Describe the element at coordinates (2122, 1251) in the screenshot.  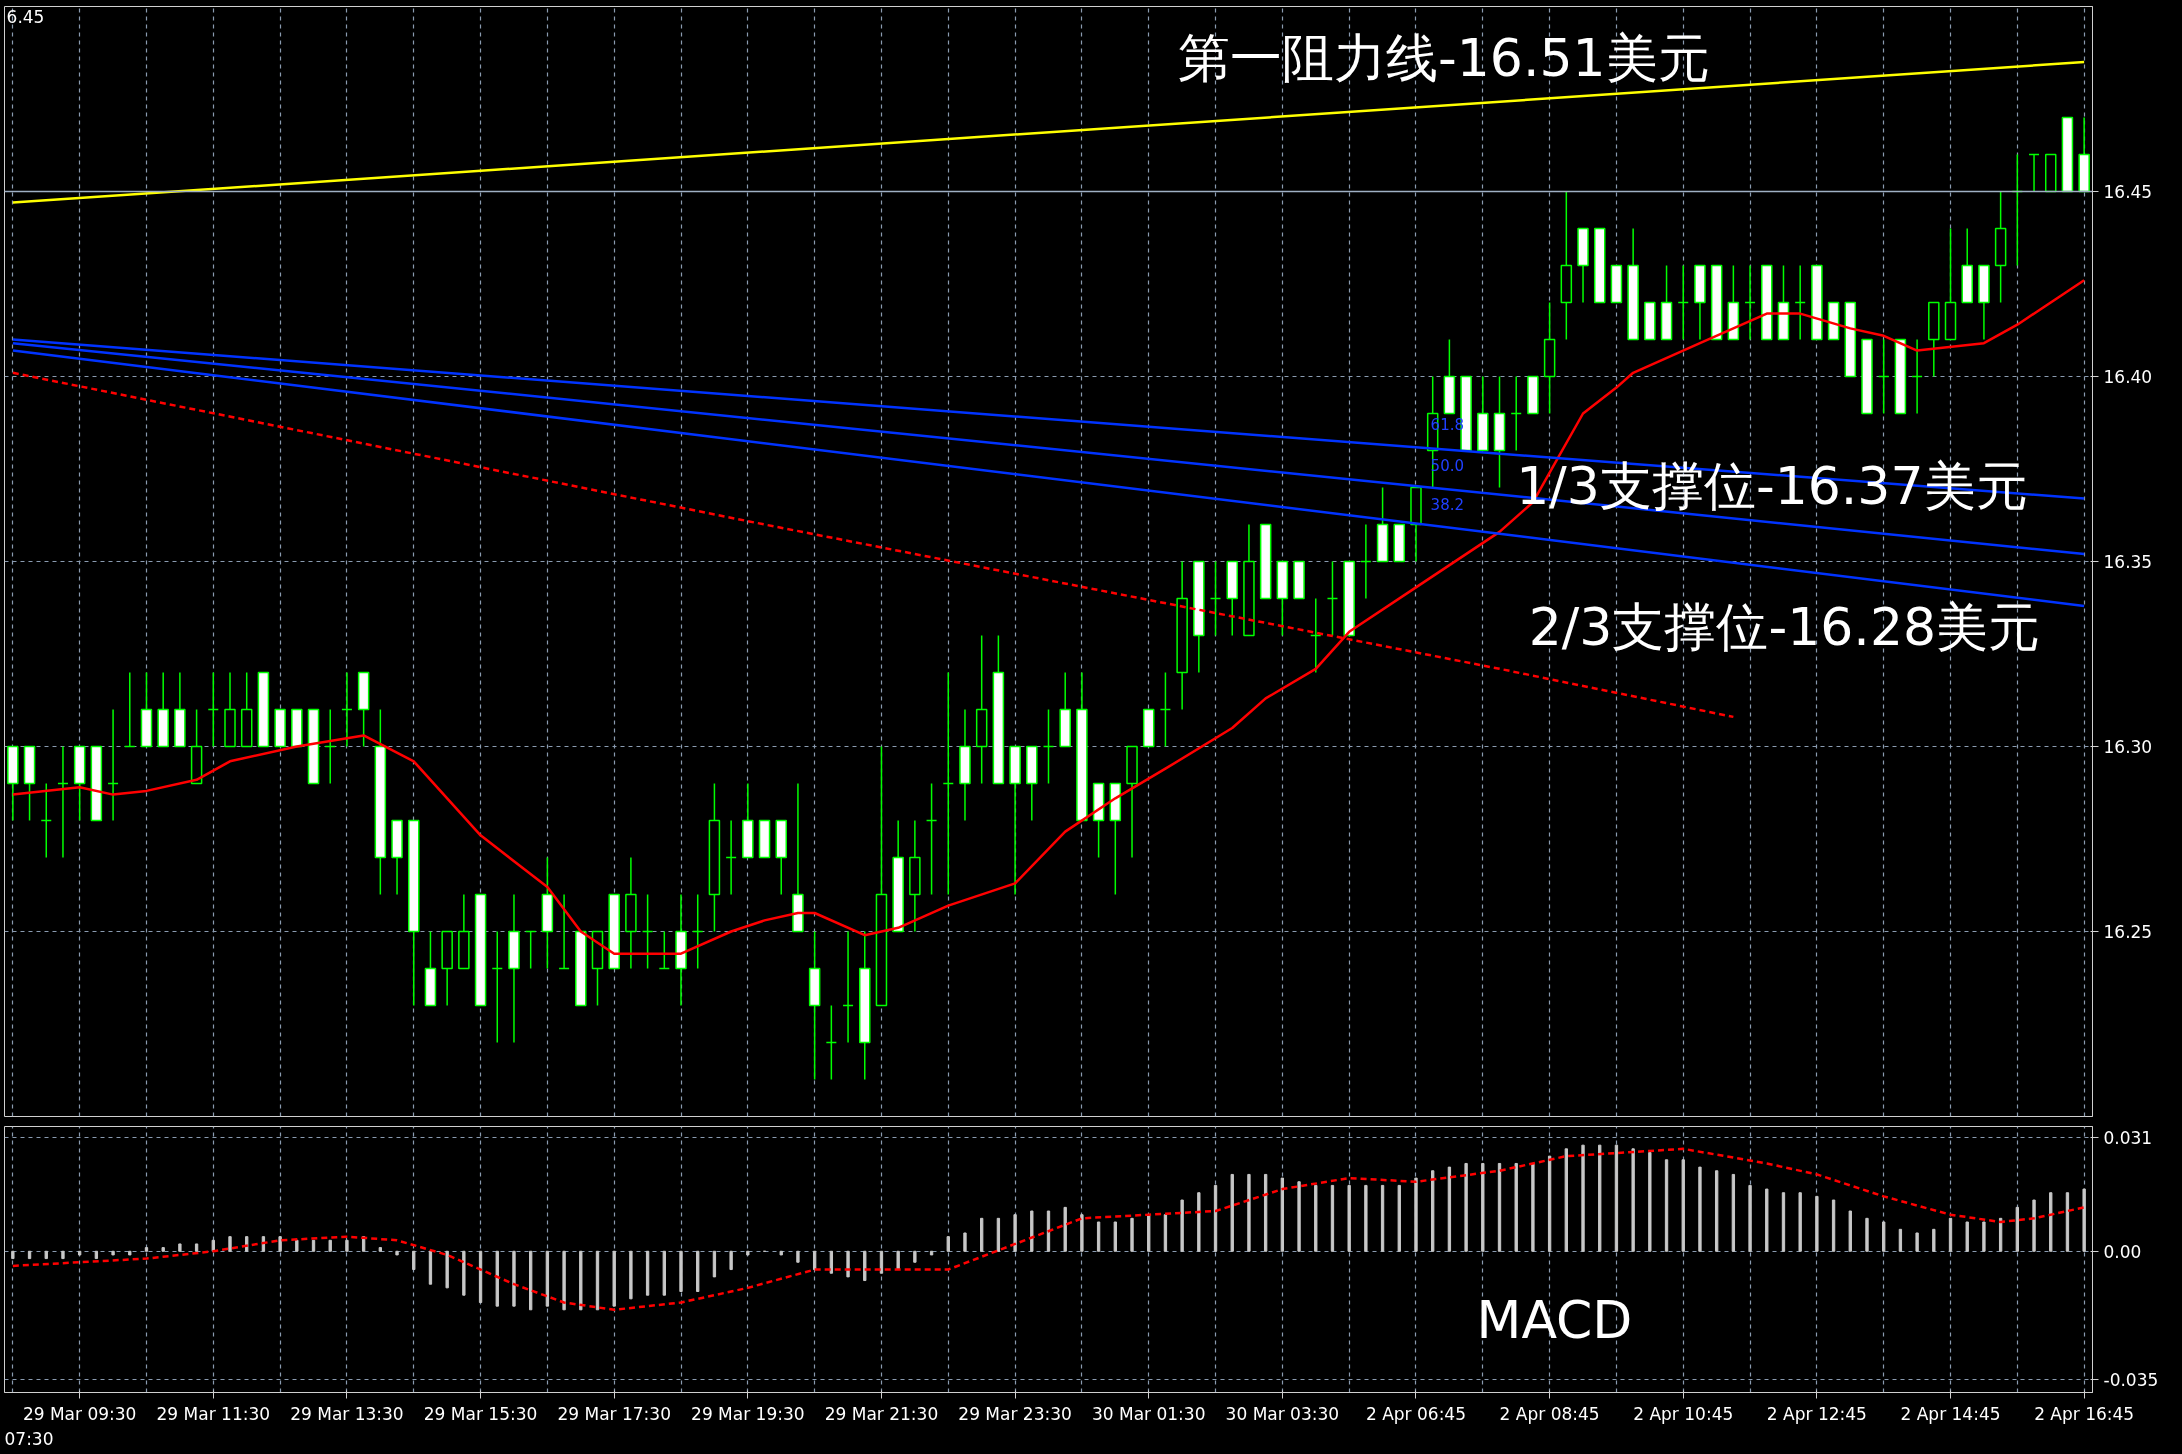
I see `y-tick-label: 0.00` at that location.